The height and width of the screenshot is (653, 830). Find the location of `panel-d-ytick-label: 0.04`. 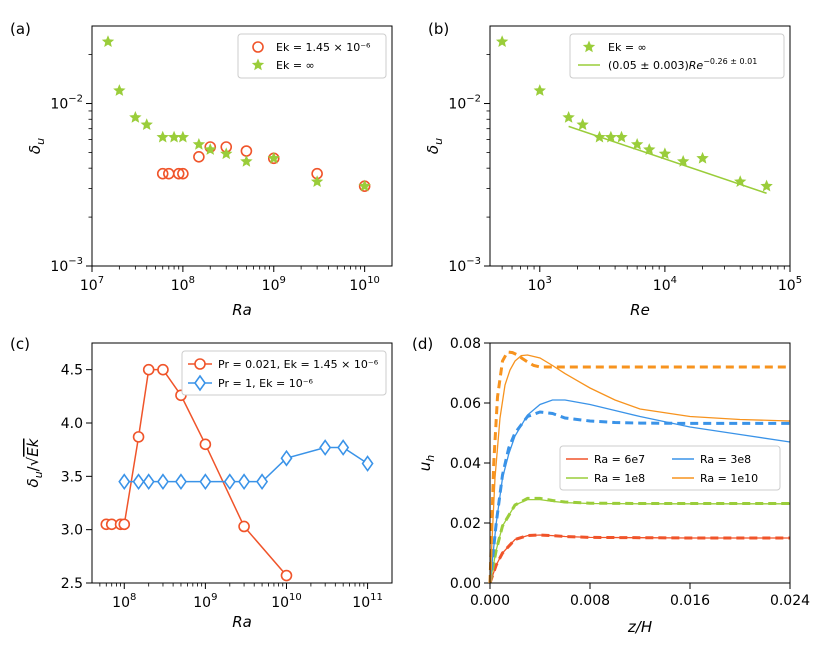

panel-d-ytick-label: 0.04 is located at coordinates (465, 464).